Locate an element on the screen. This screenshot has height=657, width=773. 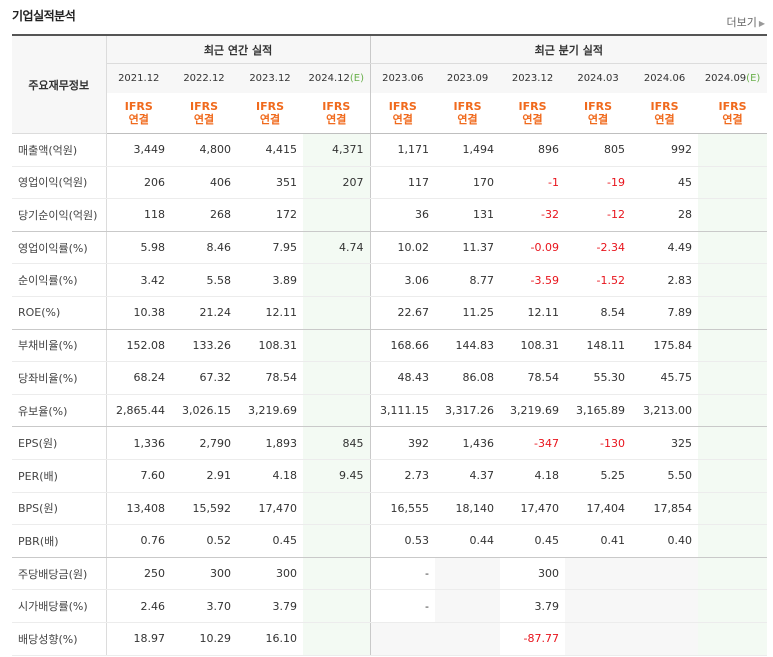
annual-header: 최근 연간 실적 is located at coordinates (238, 49).